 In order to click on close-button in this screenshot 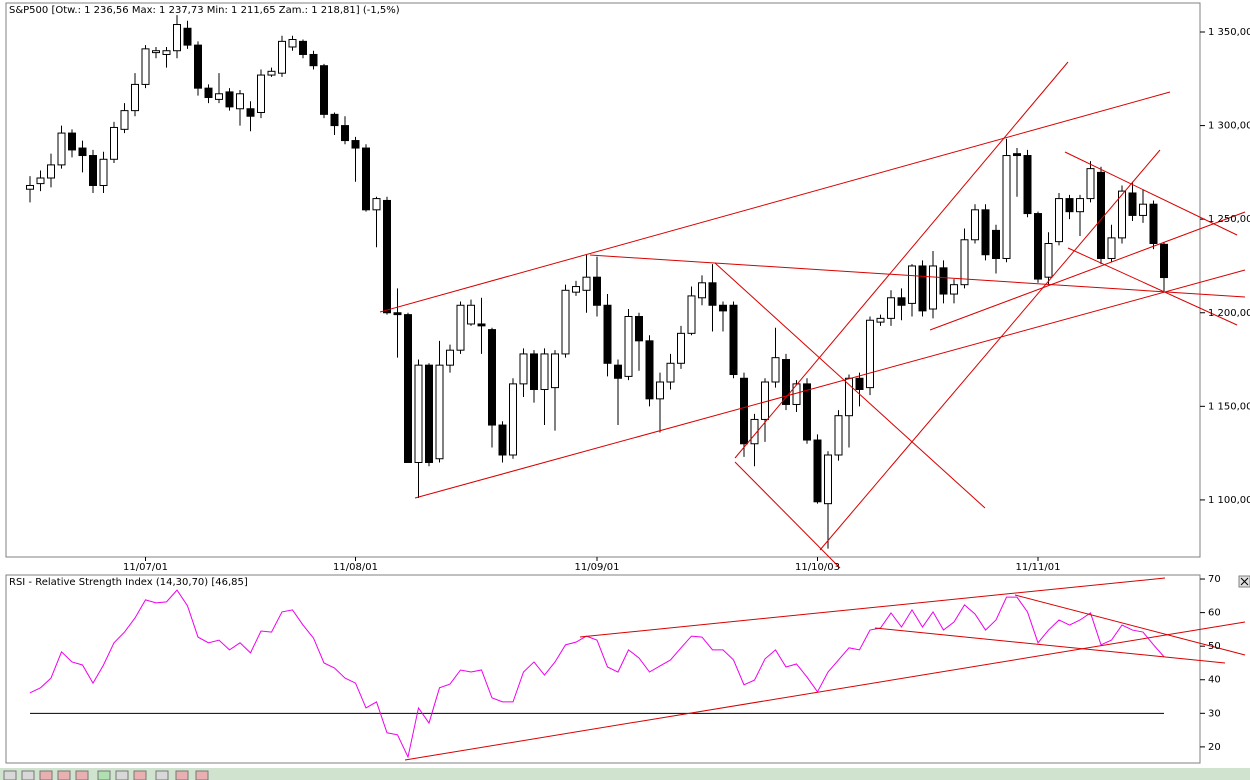, I will do `click(1244, 581)`.